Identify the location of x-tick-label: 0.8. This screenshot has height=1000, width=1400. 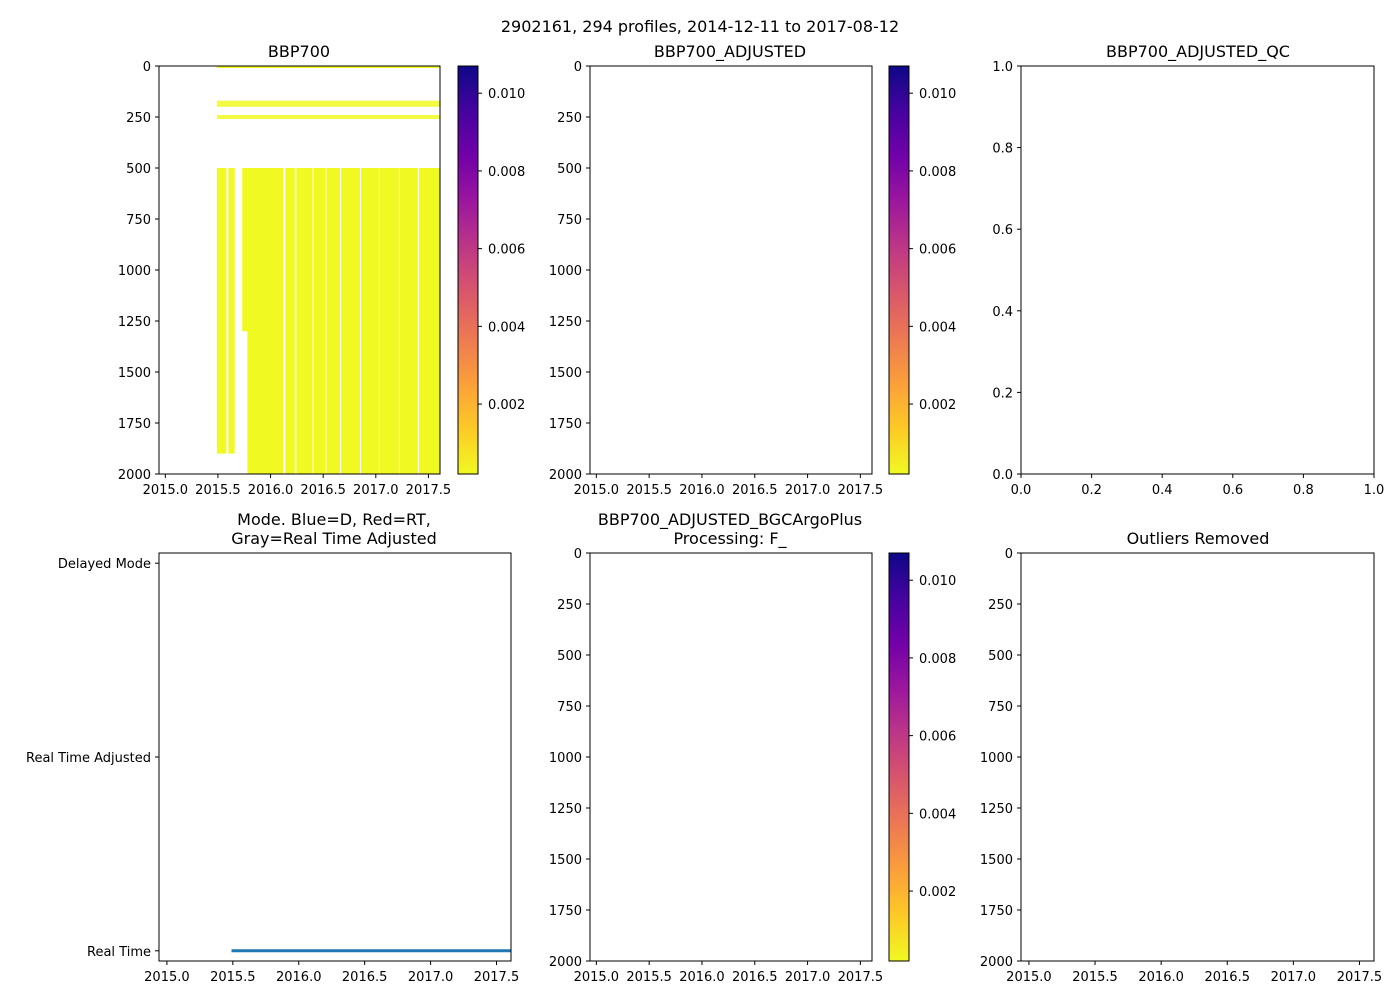
(1303, 490).